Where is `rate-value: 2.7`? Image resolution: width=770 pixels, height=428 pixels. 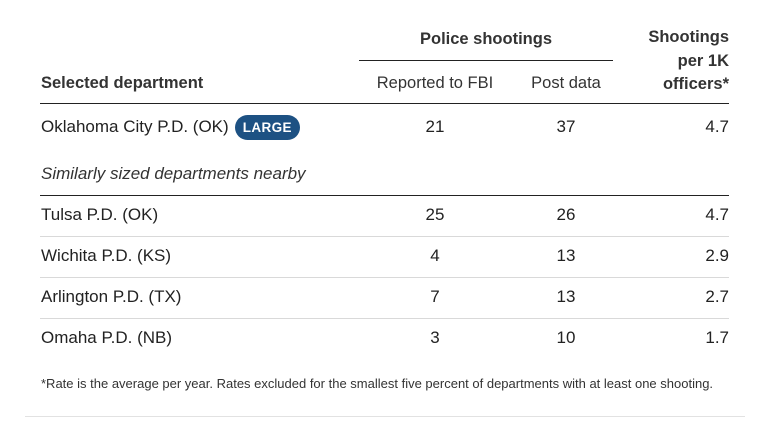 rate-value: 2.7 is located at coordinates (717, 296).